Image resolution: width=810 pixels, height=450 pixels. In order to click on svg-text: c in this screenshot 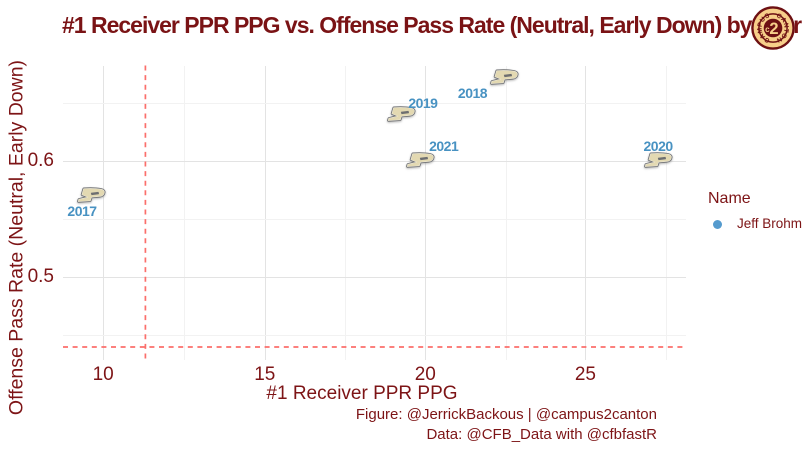, I will do `click(767, 29)`.